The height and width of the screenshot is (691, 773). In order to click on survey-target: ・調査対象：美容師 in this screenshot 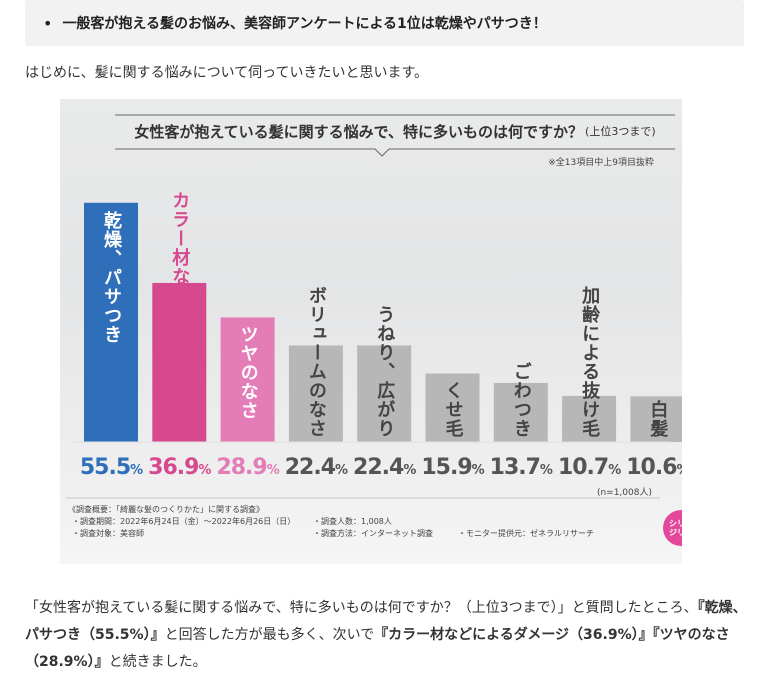, I will do `click(108, 533)`.